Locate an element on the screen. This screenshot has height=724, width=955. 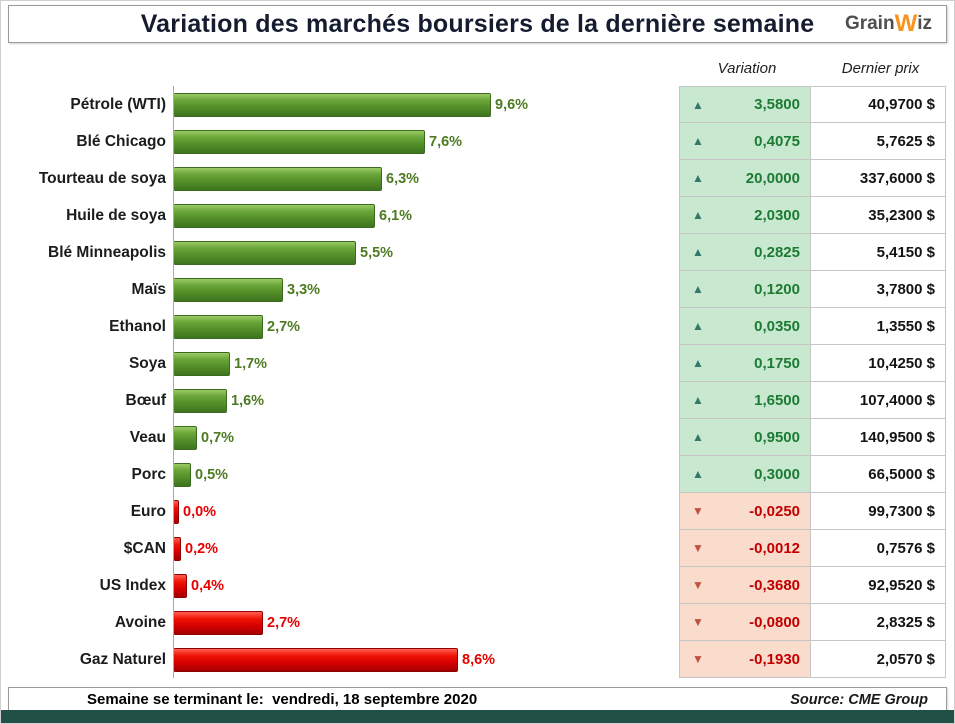
table-row: Gaz Naturel 8,6% ▼ -0,1930 2,0570 $ is located at coordinates (477, 659).